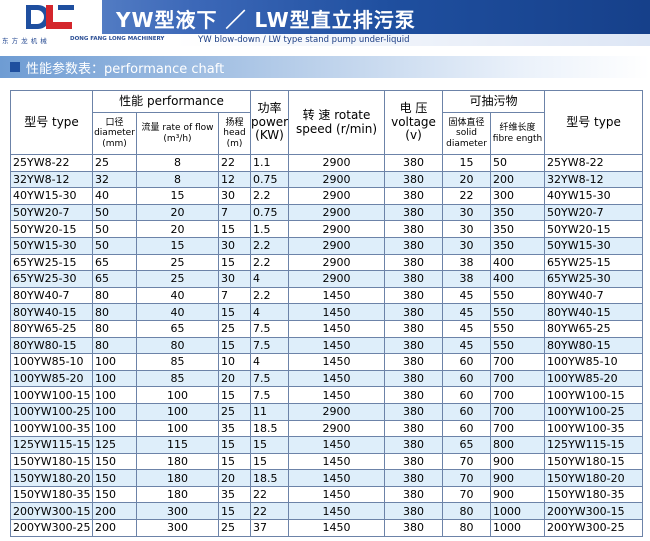  I want to click on cell-model: 40YW15-30, so click(51, 196).